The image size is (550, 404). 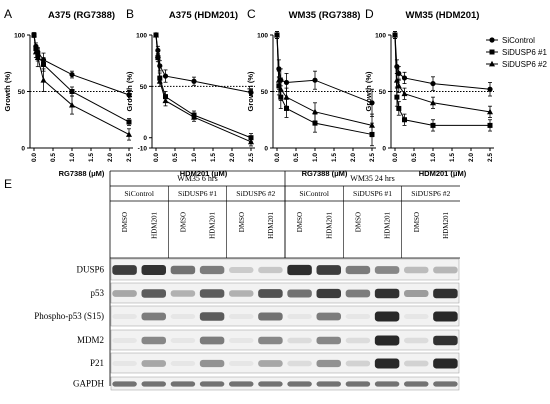 I want to click on blot-row-gapdh: GAPDH, so click(x=266, y=383).